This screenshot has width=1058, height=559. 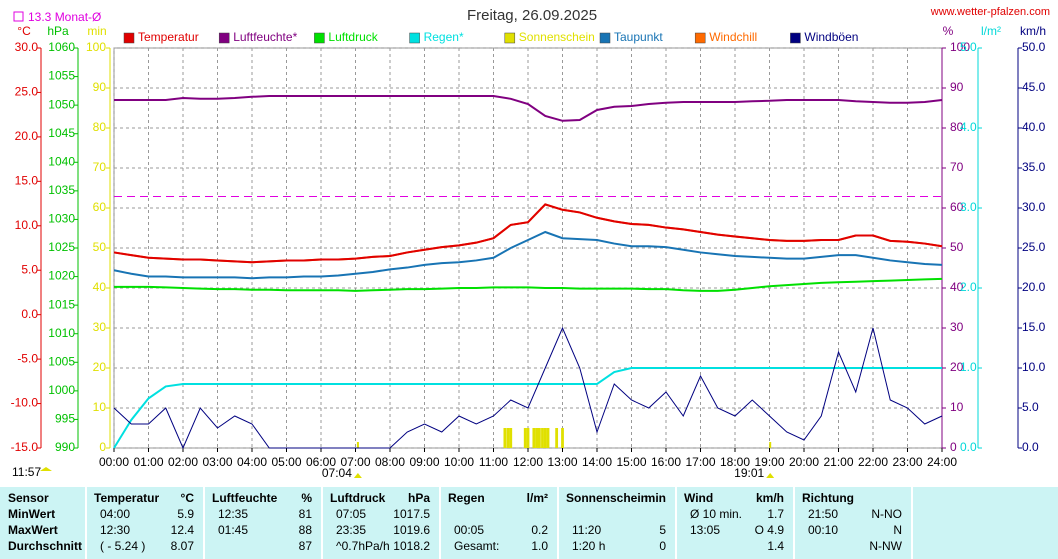 What do you see at coordinates (1034, 367) in the screenshot?
I see `y-tick-label: 10.0` at bounding box center [1034, 367].